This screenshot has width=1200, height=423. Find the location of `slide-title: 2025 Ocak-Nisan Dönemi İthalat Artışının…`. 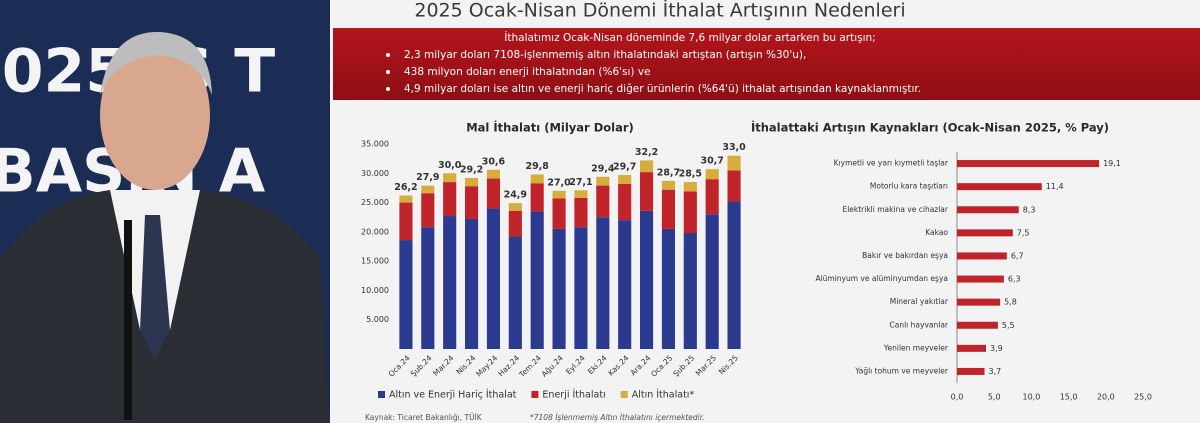

slide-title: 2025 Ocak-Nisan Dönemi İthalat Artışının… is located at coordinates (659, 11).